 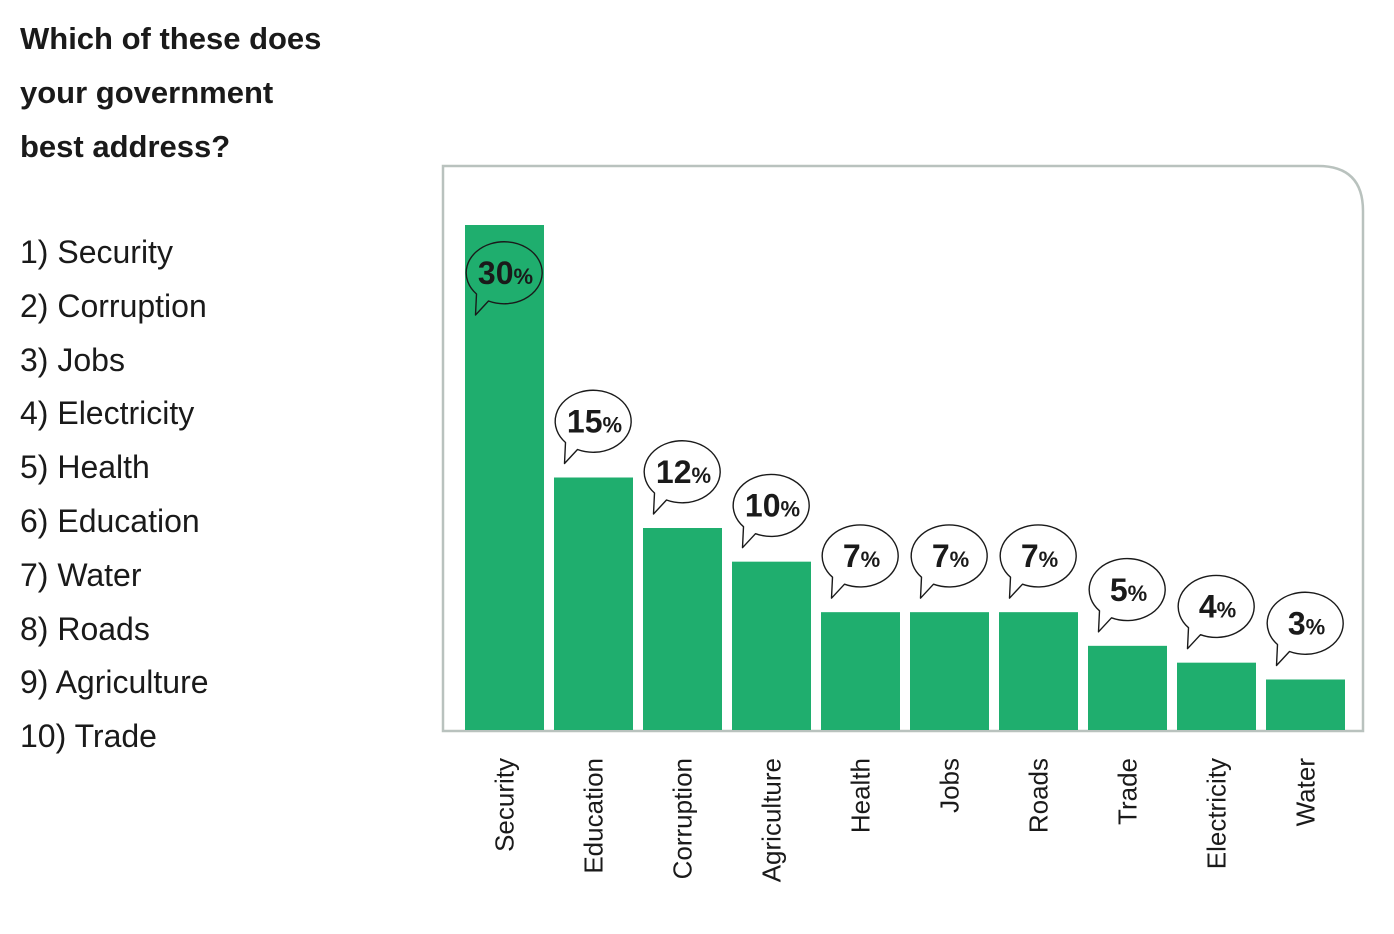 What do you see at coordinates (861, 795) in the screenshot?
I see `tick-label-health: Health` at bounding box center [861, 795].